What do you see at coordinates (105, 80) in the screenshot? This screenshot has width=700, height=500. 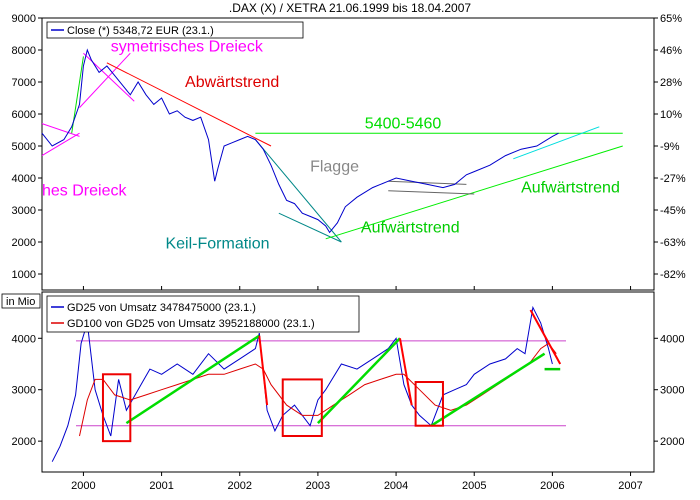 I see `trendline-dreieck-2000-lower` at bounding box center [105, 80].